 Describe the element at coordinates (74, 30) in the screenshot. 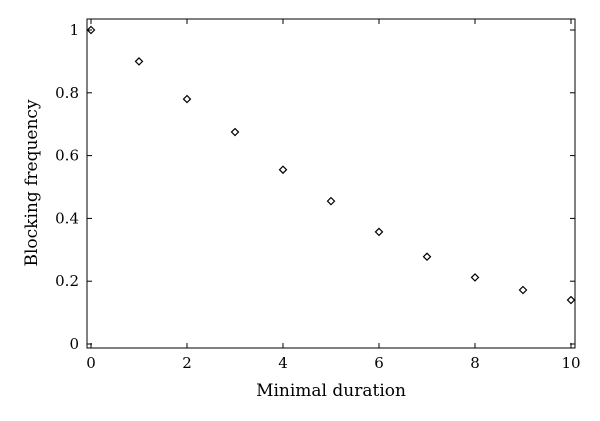

I see `y-tick-label: 1` at that location.